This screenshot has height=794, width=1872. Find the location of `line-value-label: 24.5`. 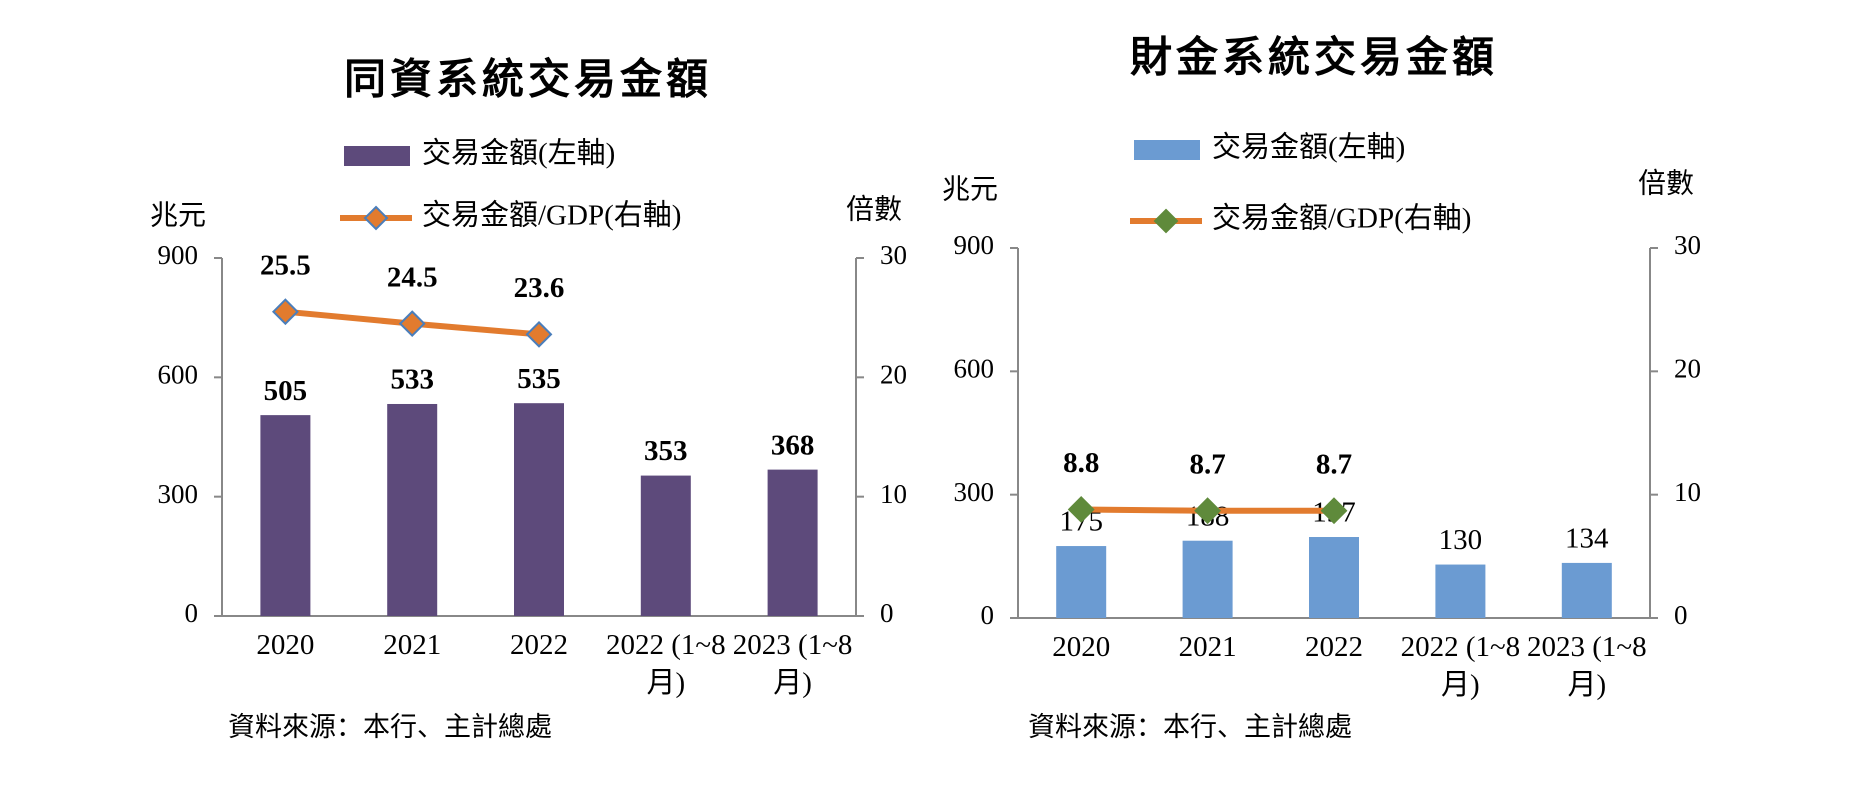

line-value-label: 24.5 is located at coordinates (412, 277).